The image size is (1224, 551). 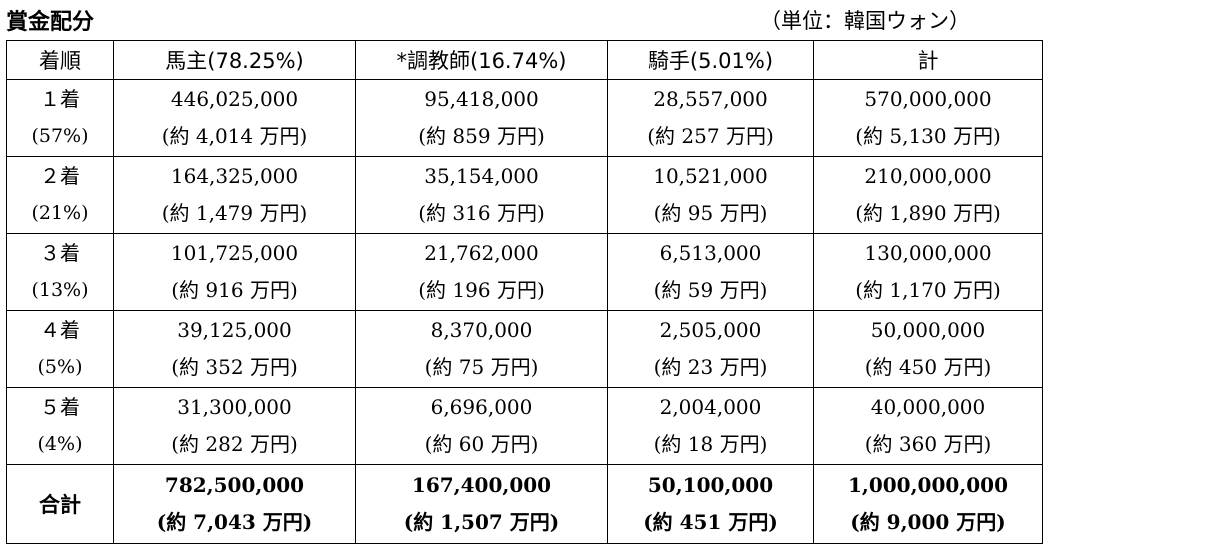 I want to click on total-cell: 570,000,000 (約 5,130 万円), so click(x=928, y=118).